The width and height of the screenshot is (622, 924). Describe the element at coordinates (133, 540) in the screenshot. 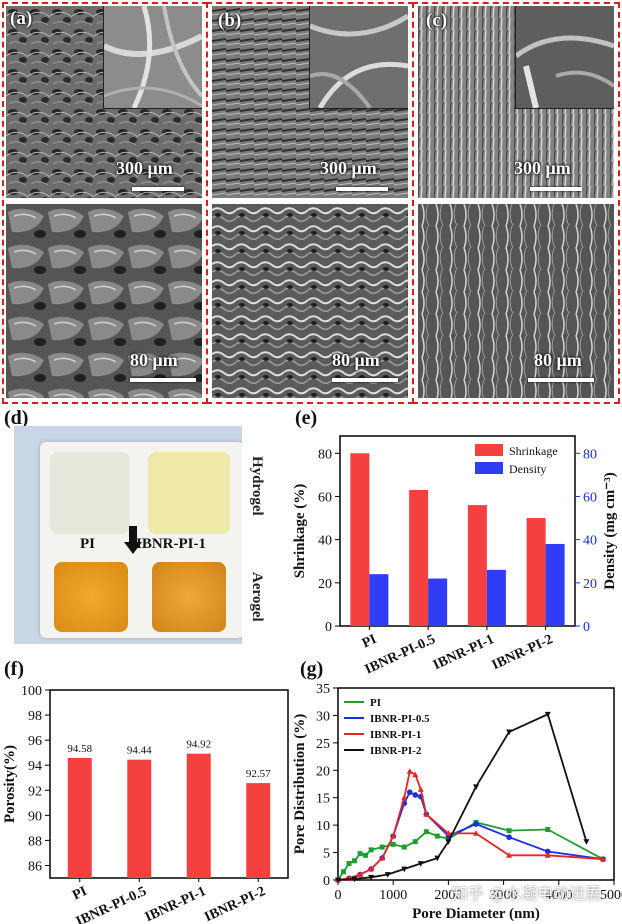

I see `arrow-down-icon` at that location.